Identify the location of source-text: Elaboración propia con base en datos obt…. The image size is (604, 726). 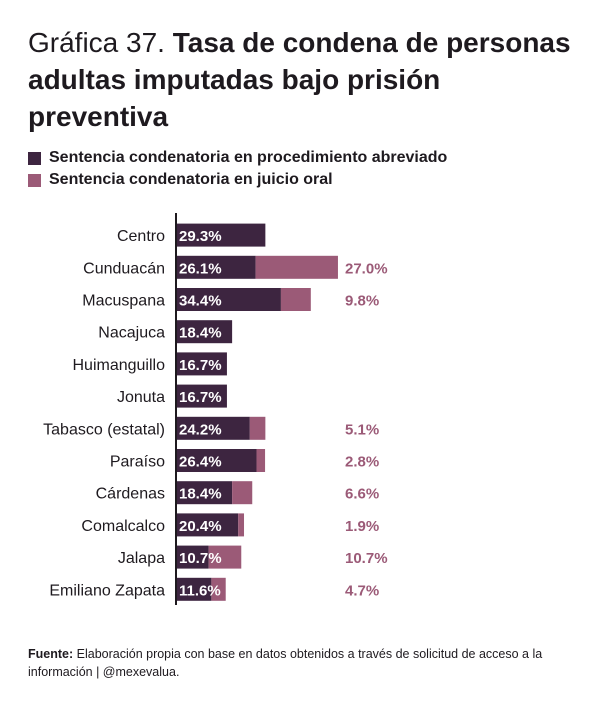
(285, 663).